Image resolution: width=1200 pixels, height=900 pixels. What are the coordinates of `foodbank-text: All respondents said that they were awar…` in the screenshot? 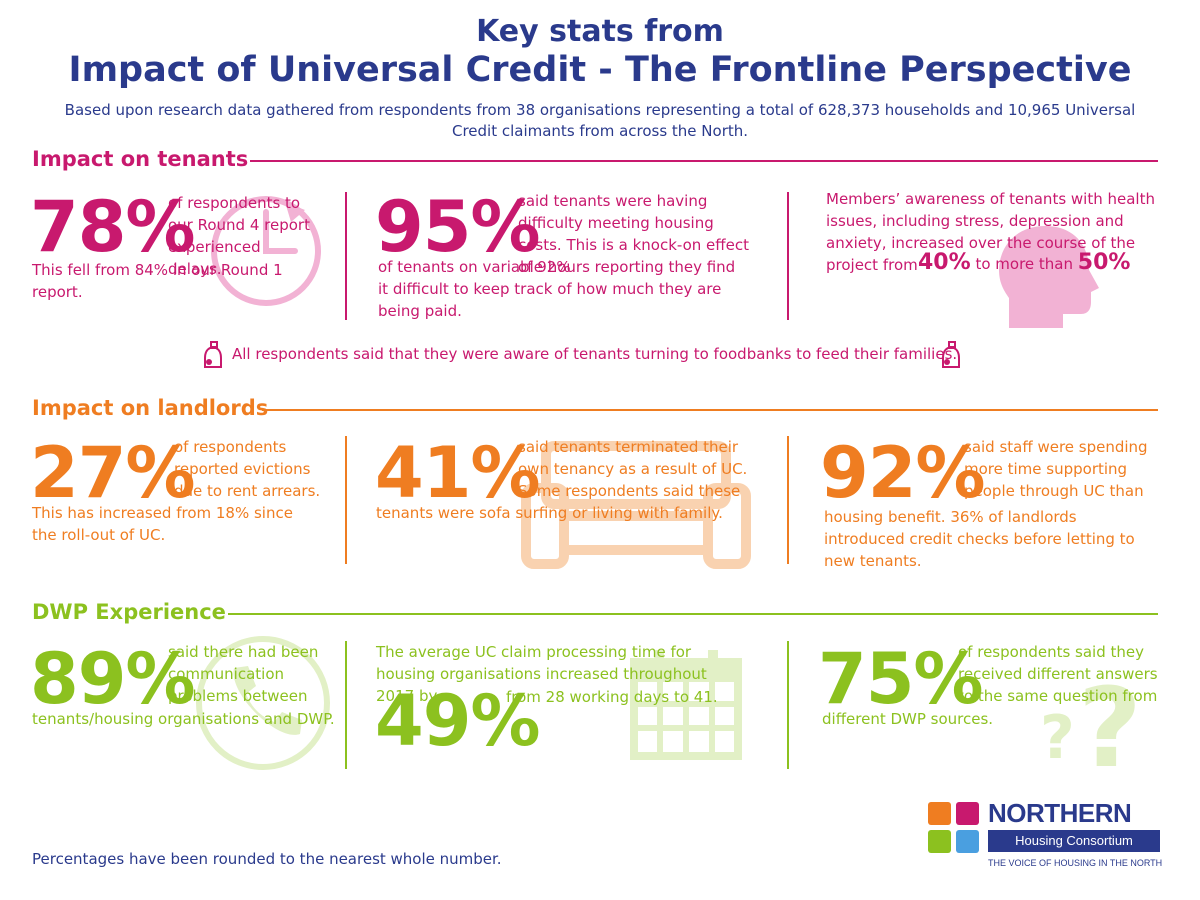 It's located at (595, 354).